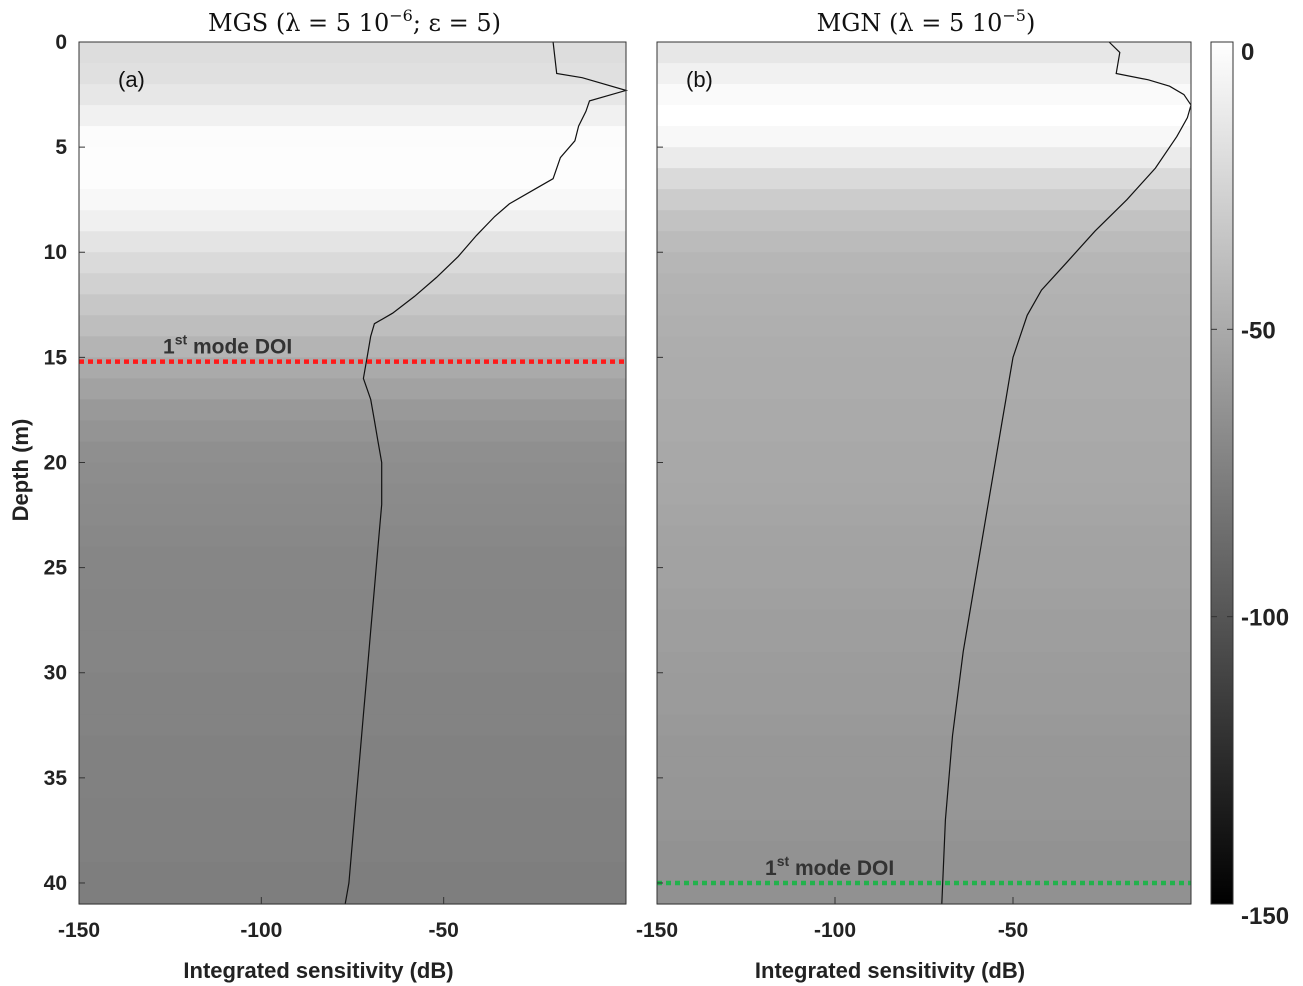 Image resolution: width=1303 pixels, height=986 pixels. I want to click on colorbar-tick-label: -50, so click(1258, 330).